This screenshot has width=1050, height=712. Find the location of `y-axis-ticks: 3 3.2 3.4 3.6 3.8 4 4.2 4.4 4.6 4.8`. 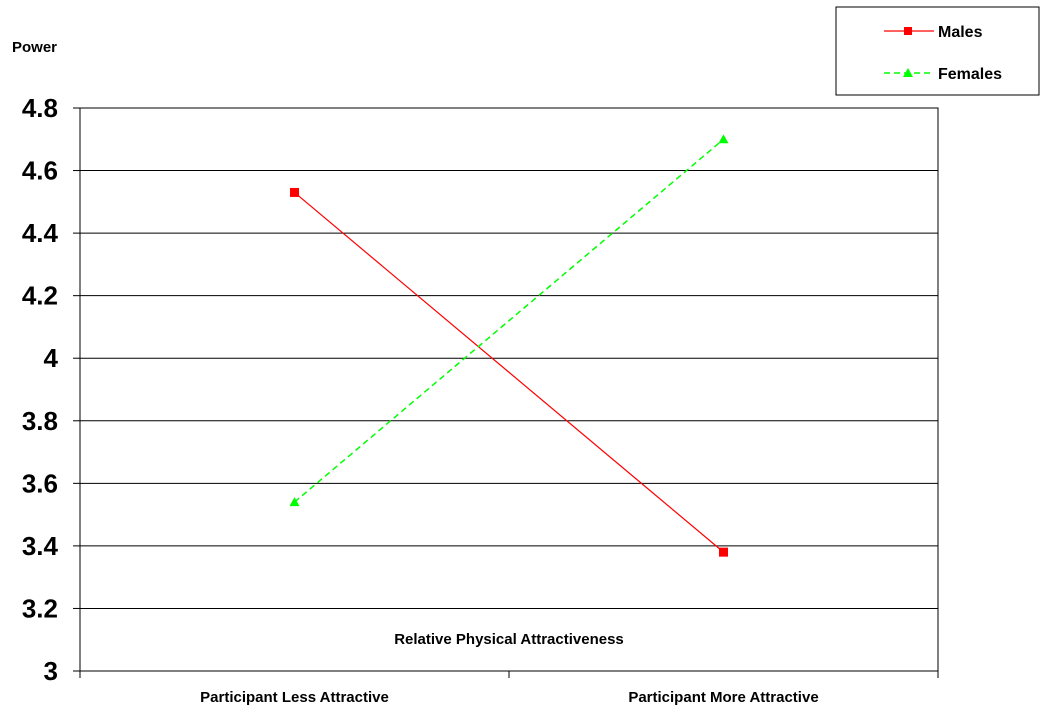

y-axis-ticks: 3 3.2 3.4 3.6 3.8 4 4.2 4.4 4.6 4.8 is located at coordinates (51, 389).